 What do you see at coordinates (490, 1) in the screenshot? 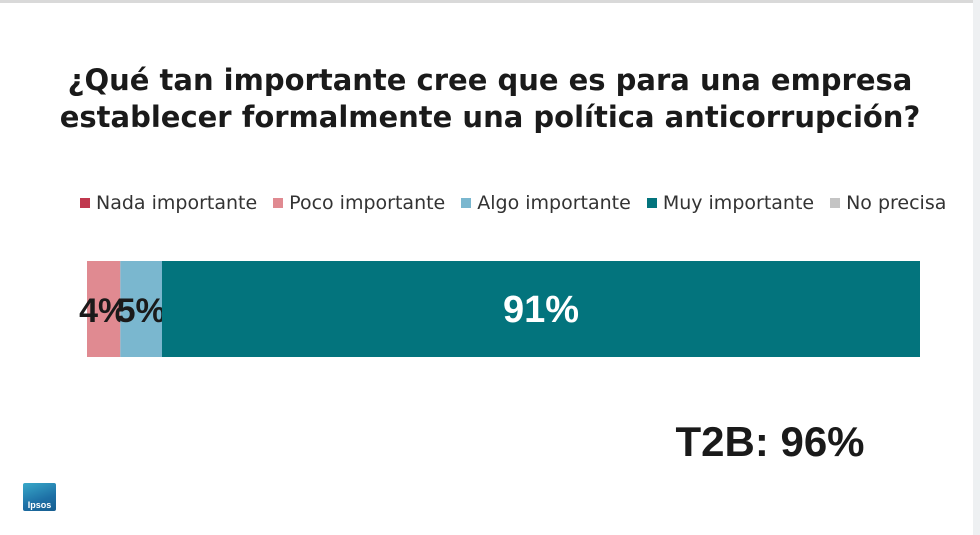
I see `top-border` at bounding box center [490, 1].